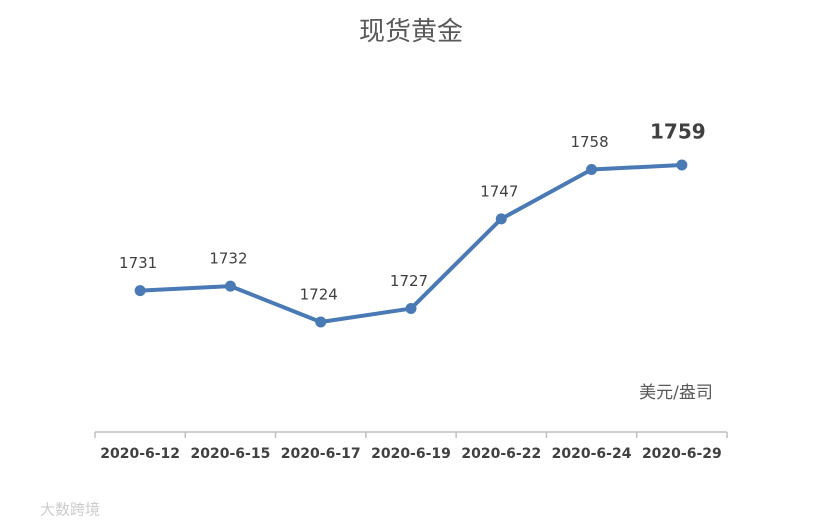 This screenshot has height=527, width=822. What do you see at coordinates (676, 393) in the screenshot?
I see `unit-annotation: 美元/盎司` at bounding box center [676, 393].